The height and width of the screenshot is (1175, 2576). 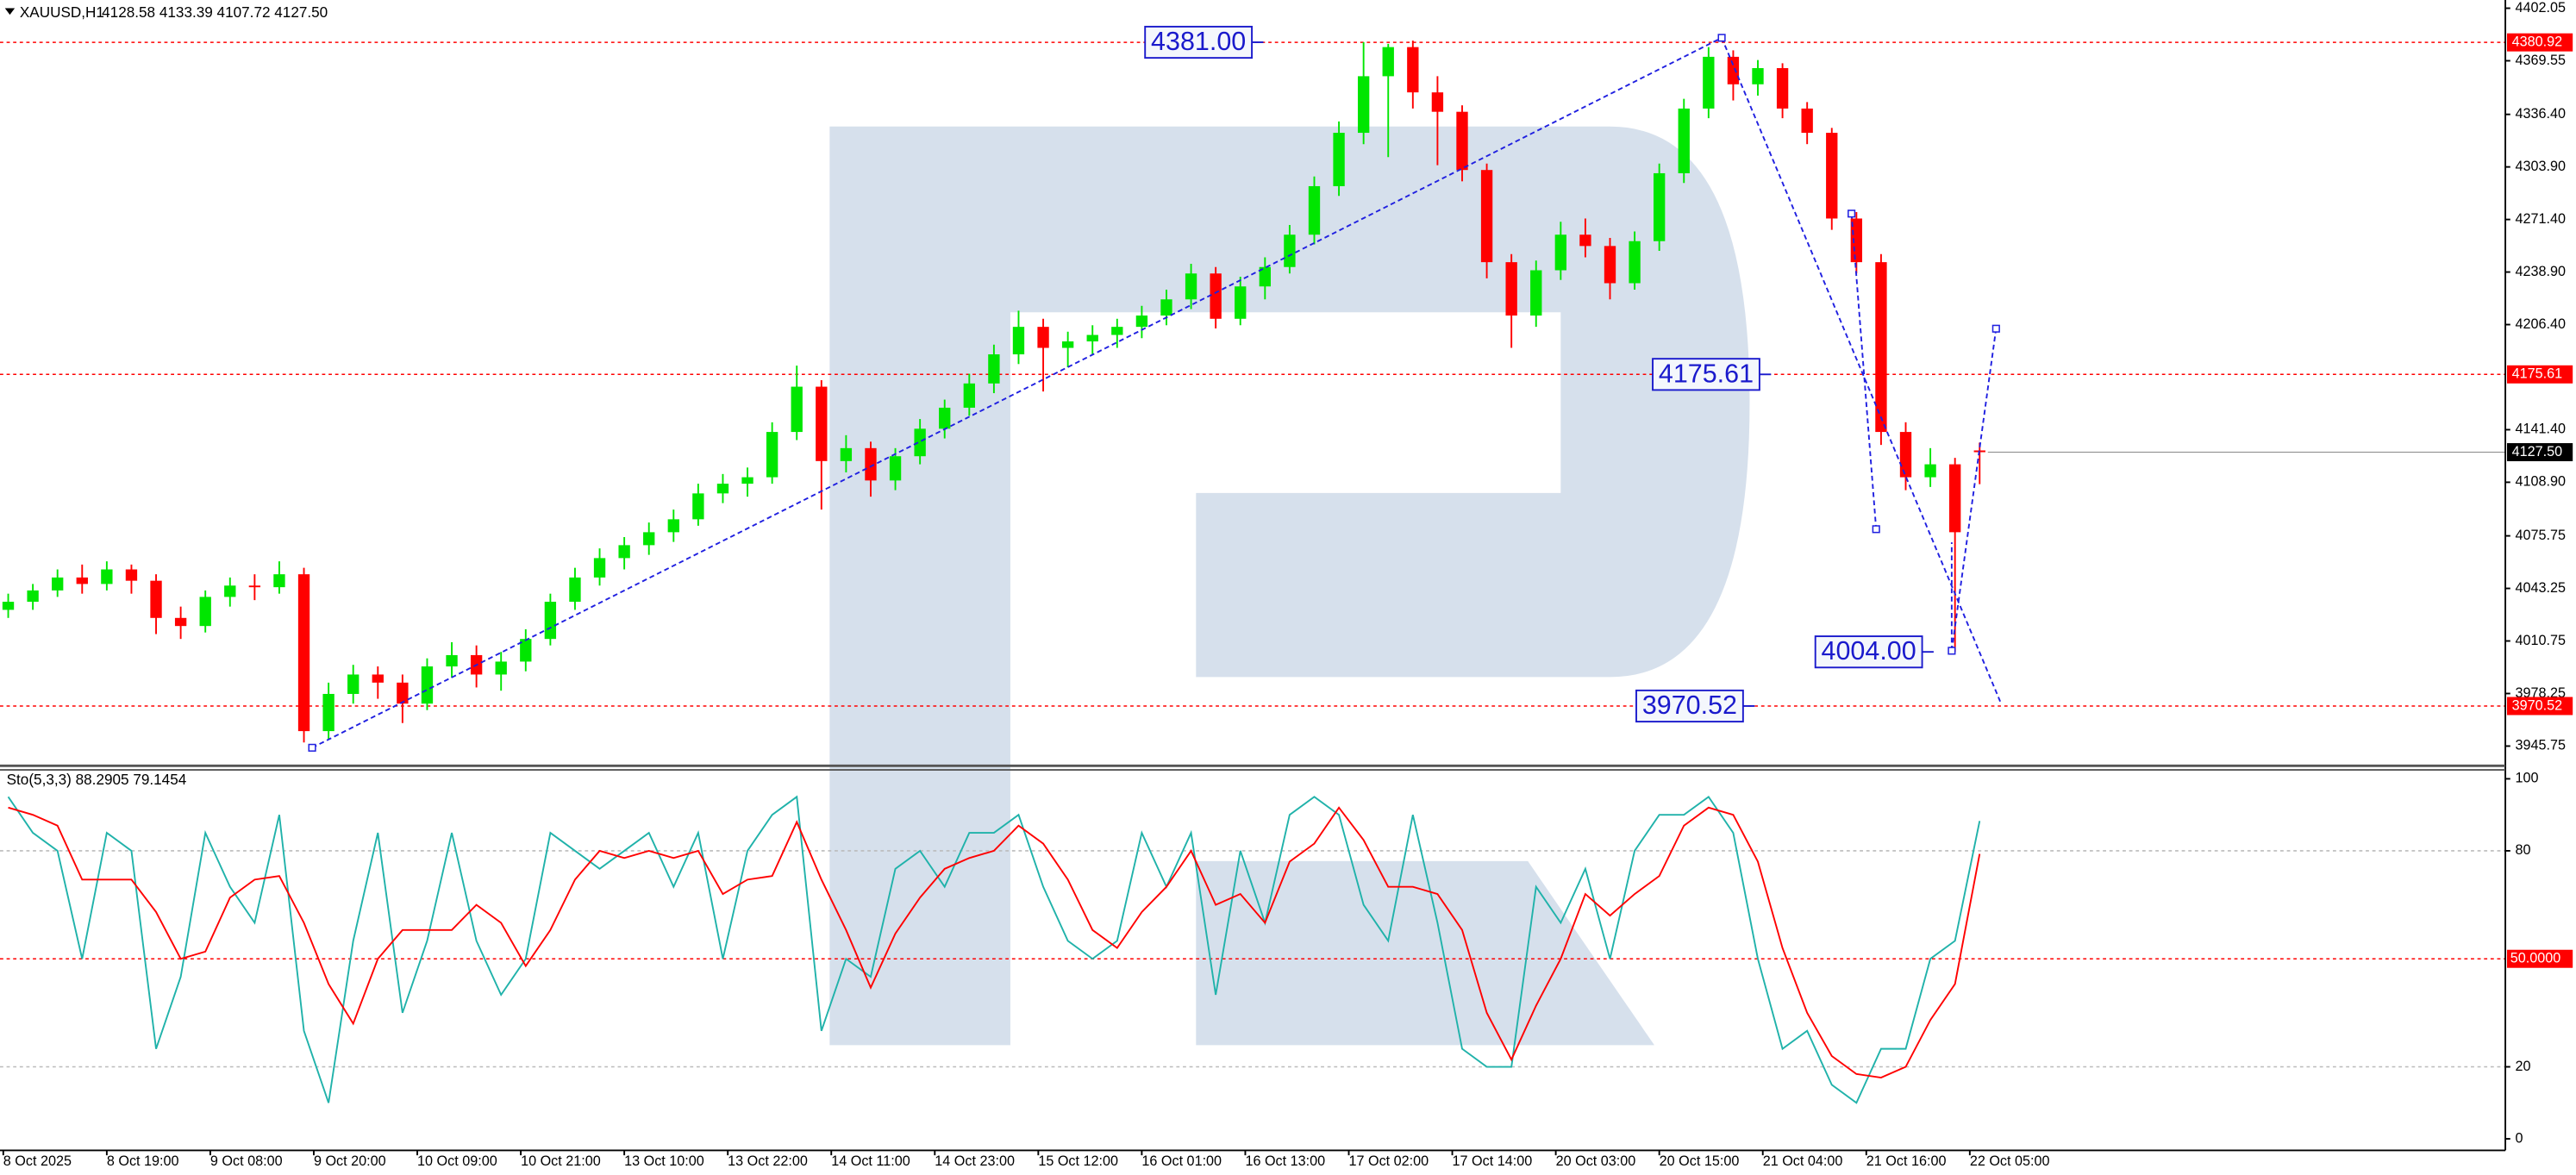 What do you see at coordinates (2535, 958) in the screenshot?
I see `signal-level-label: 50.0000` at bounding box center [2535, 958].